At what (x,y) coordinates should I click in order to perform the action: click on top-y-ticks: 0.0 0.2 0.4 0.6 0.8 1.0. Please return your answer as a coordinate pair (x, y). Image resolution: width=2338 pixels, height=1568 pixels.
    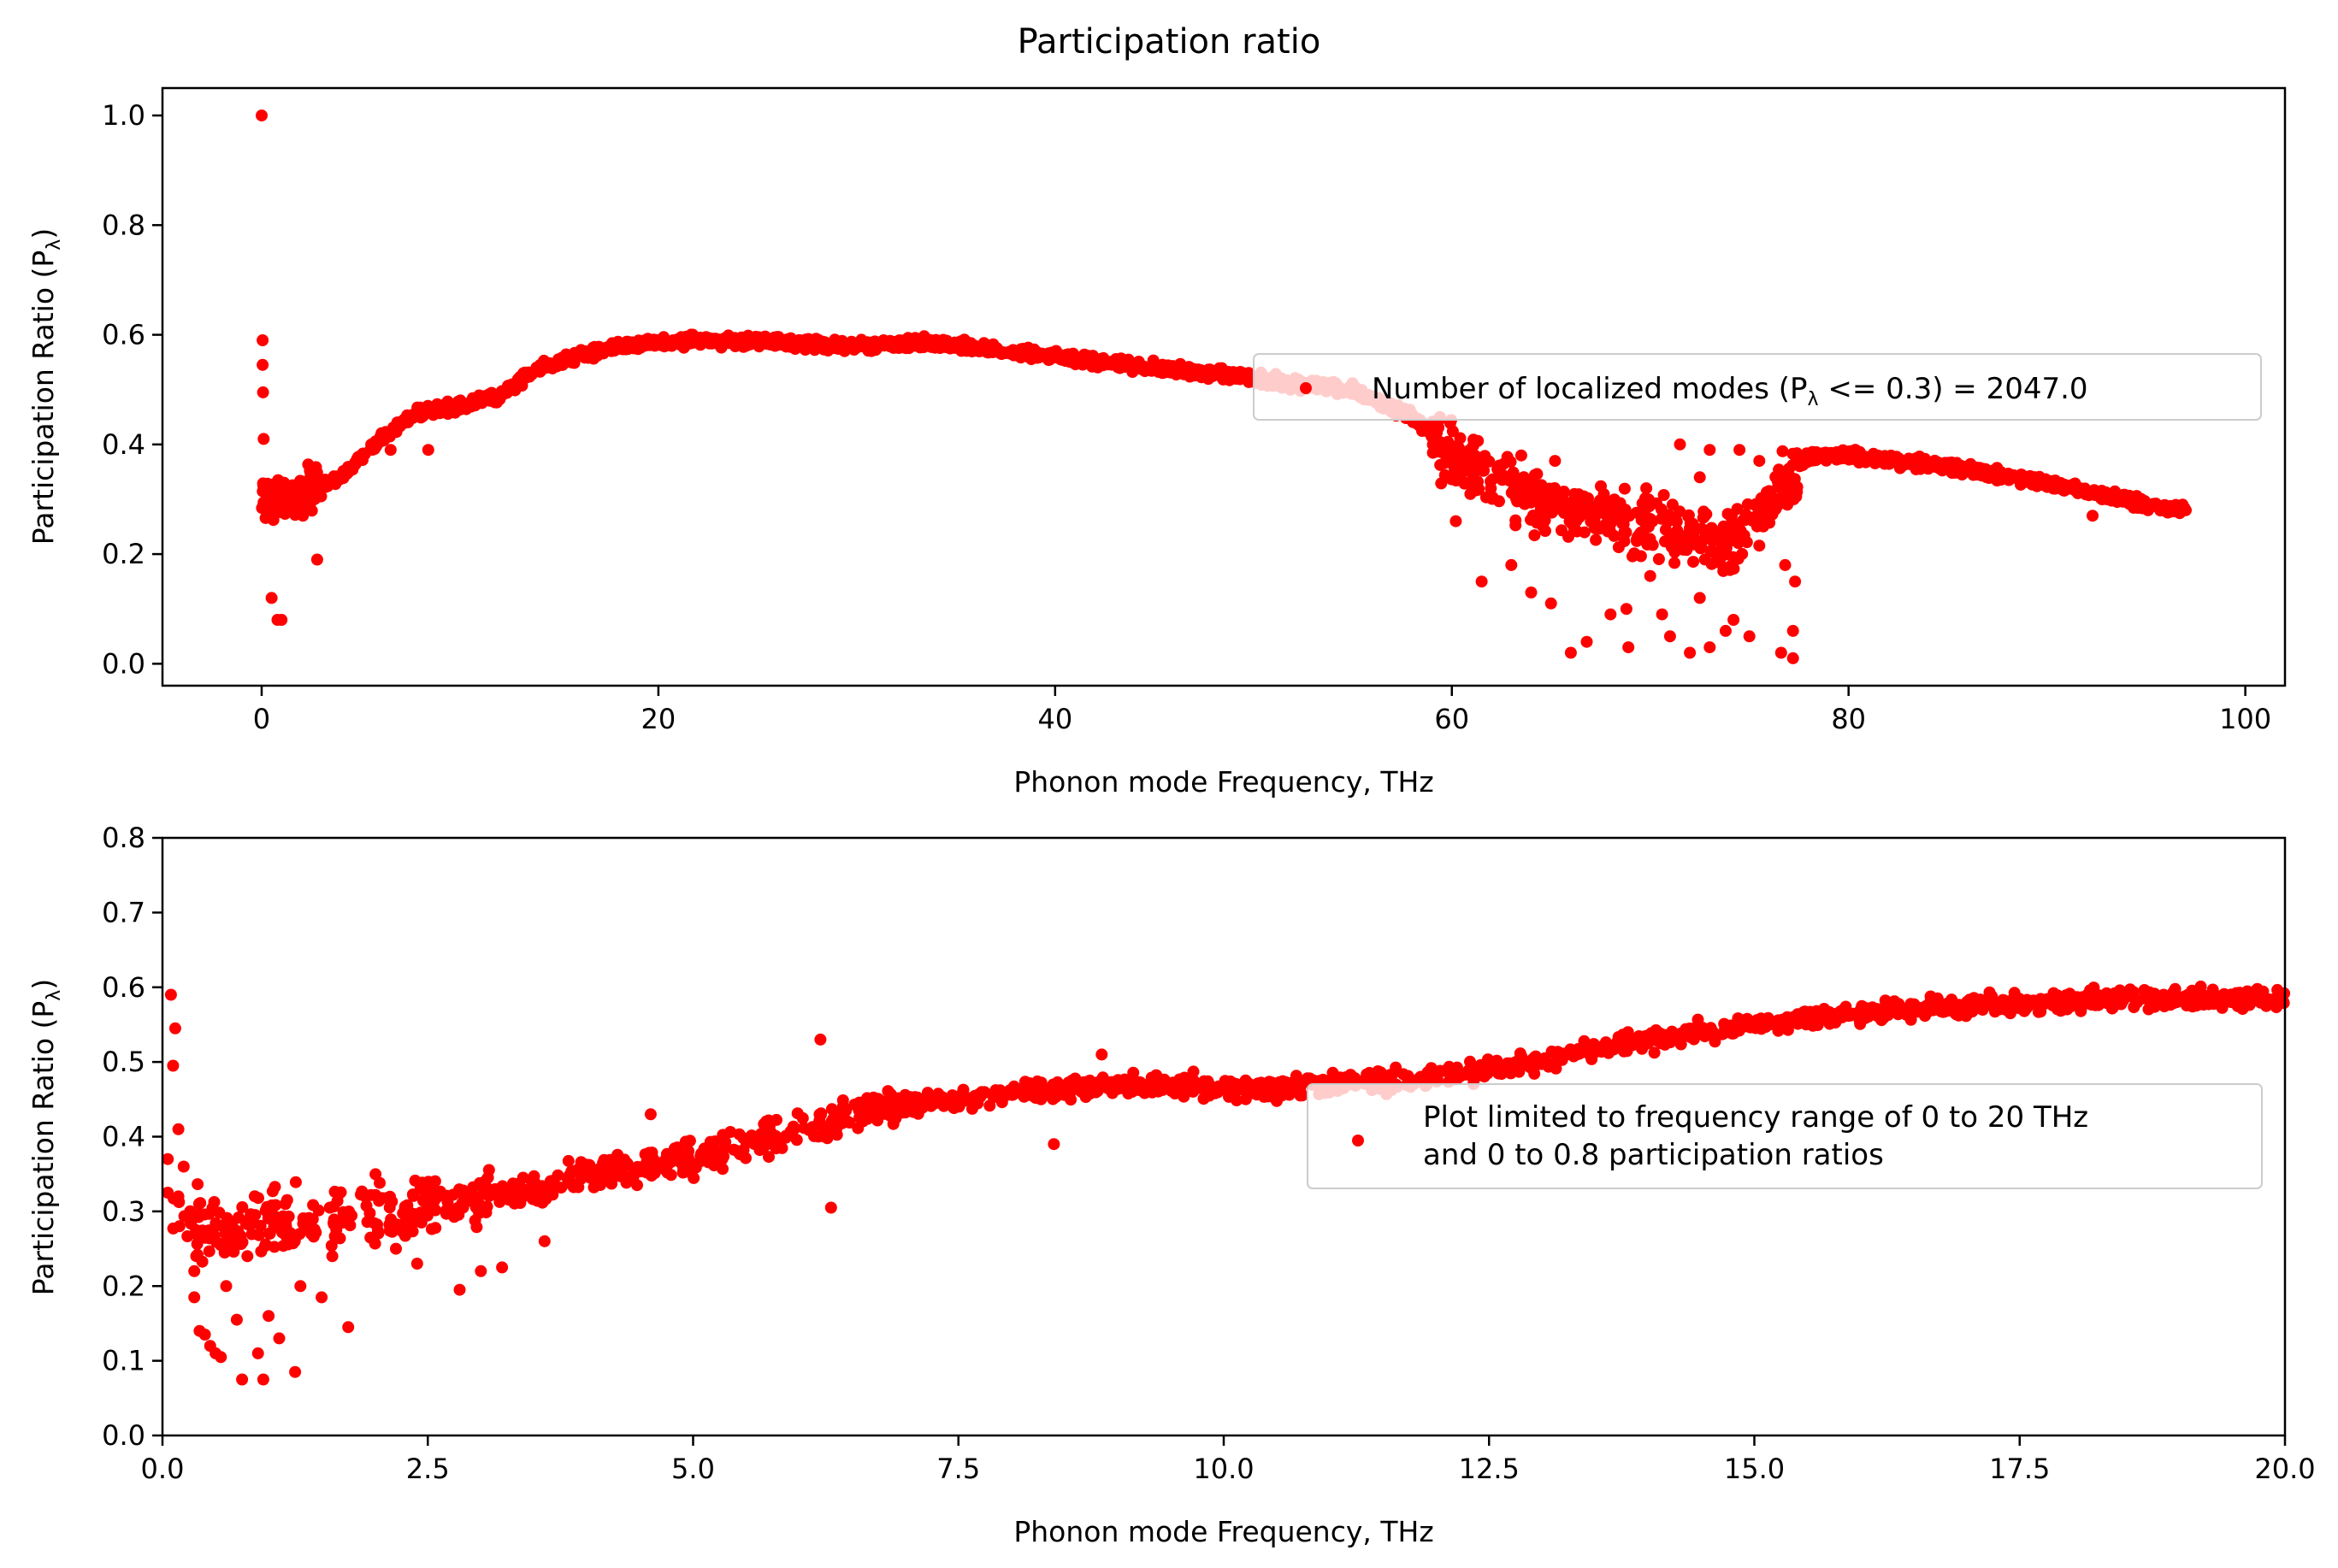
    Looking at the image, I should click on (132, 389).